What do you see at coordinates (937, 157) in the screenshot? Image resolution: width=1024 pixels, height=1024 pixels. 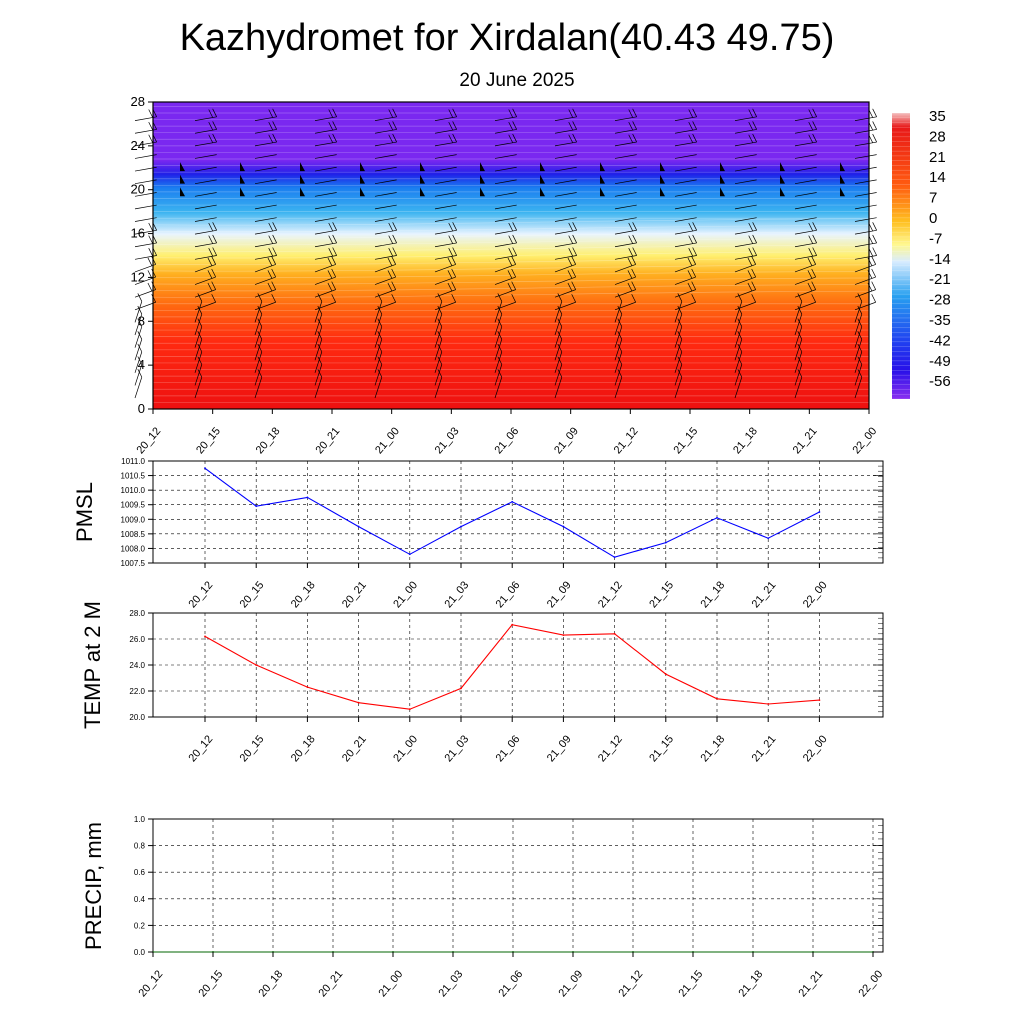 I see `colorbar-label: 21` at bounding box center [937, 157].